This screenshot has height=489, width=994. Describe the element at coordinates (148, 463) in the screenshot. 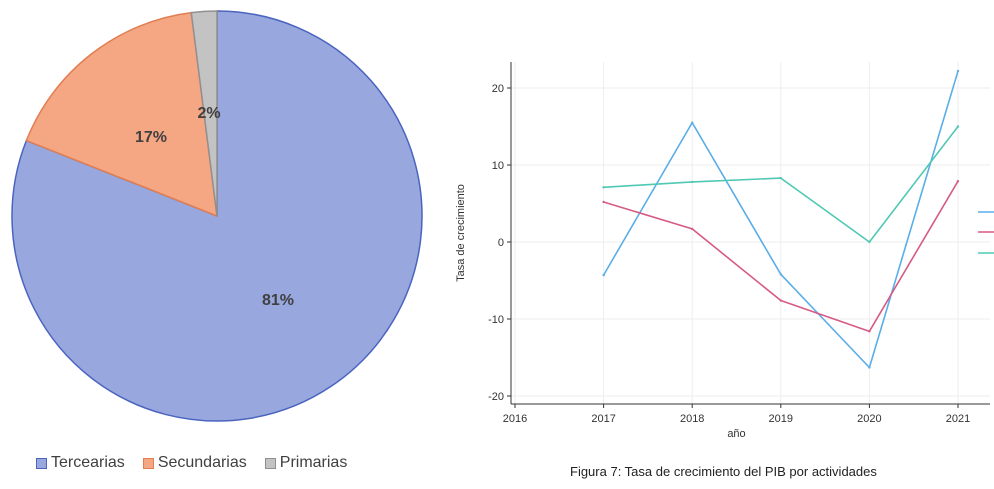

I see `legend-swatch-secundarias` at that location.